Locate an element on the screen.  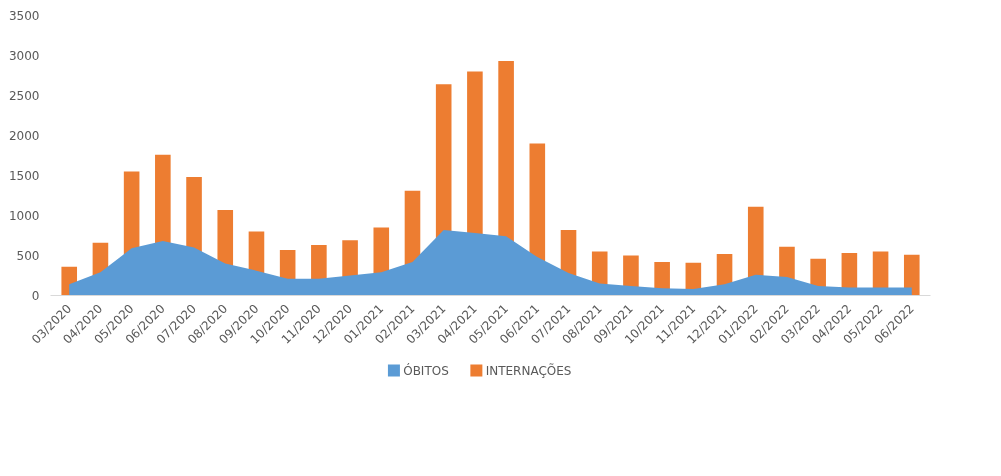
legend-label: ÓBITOS is located at coordinates (426, 370).